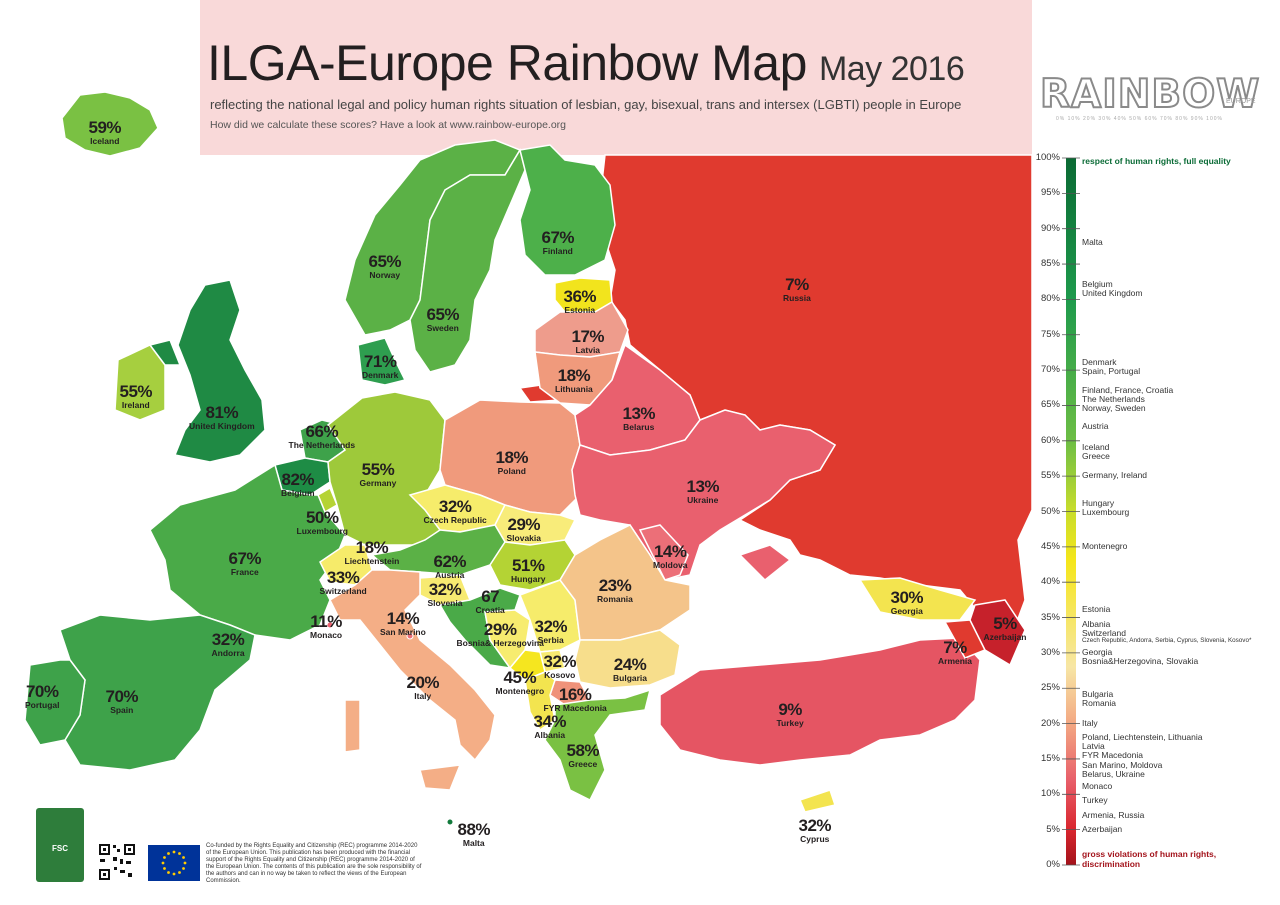  What do you see at coordinates (1093, 745) in the screenshot?
I see `legend-entry: Latvia` at bounding box center [1093, 745].